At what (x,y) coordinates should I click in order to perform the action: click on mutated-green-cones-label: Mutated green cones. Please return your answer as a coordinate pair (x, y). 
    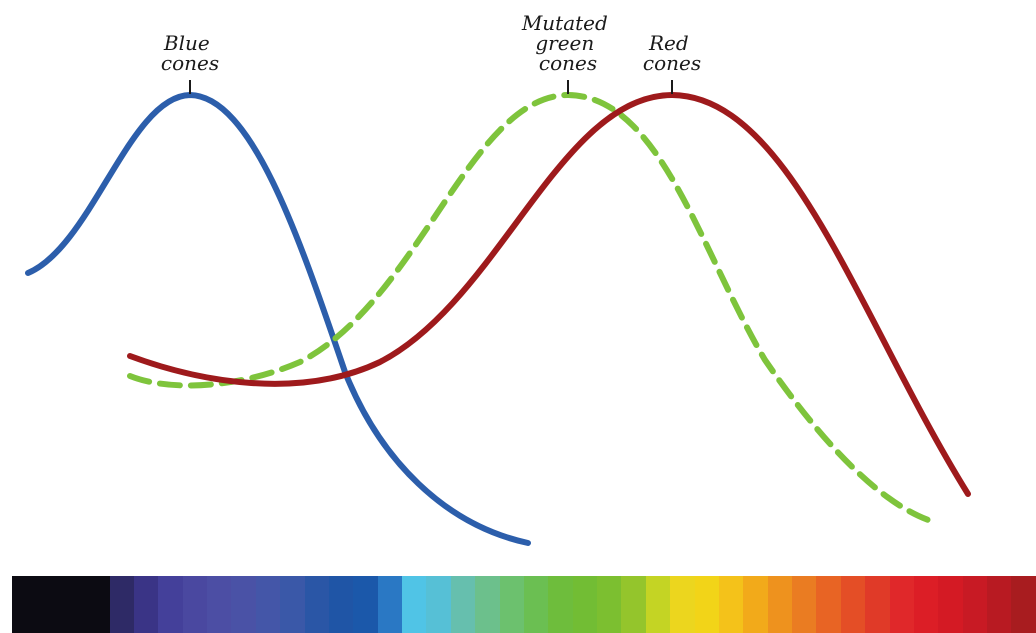
    Looking at the image, I should click on (567, 43).